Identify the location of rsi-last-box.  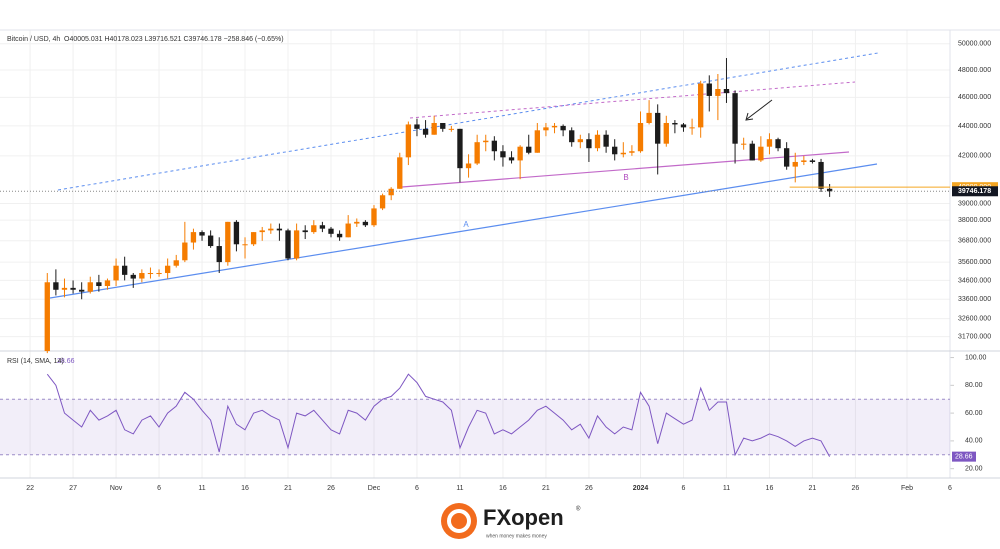
(964, 456).